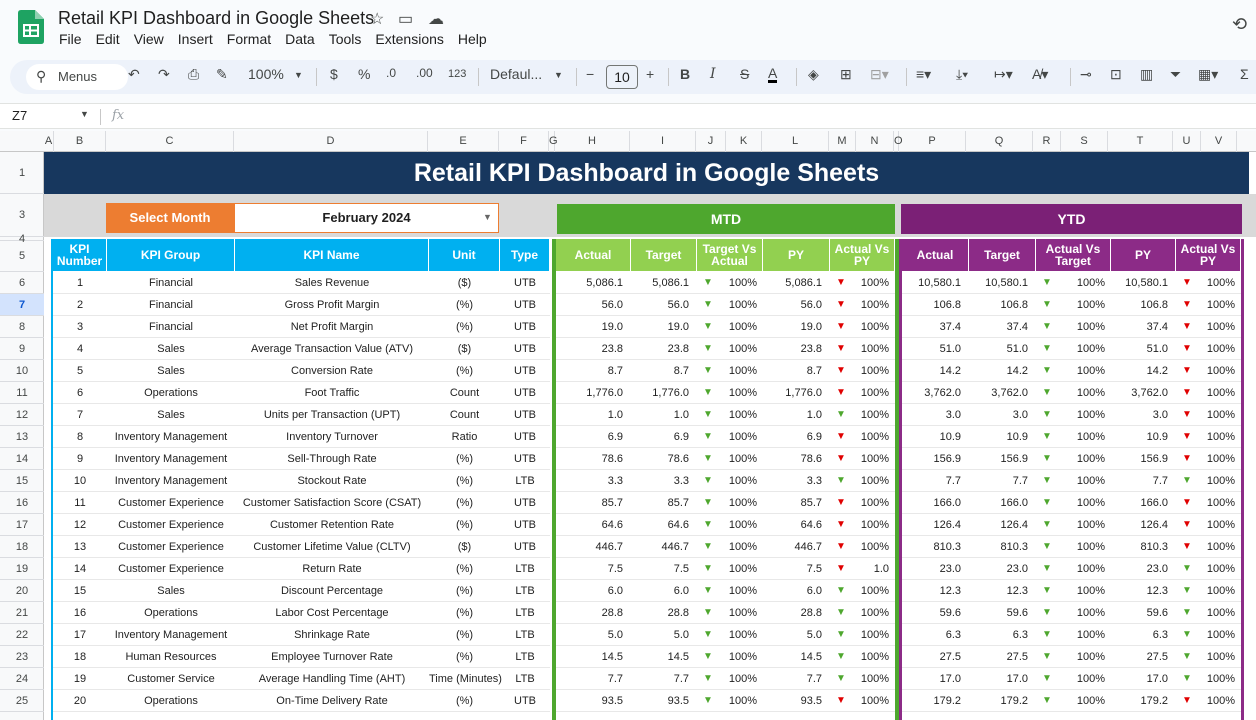 This screenshot has width=1256, height=720. What do you see at coordinates (1002, 591) in the screenshot?
I see `ytd-target-cell: 12.3` at bounding box center [1002, 591].